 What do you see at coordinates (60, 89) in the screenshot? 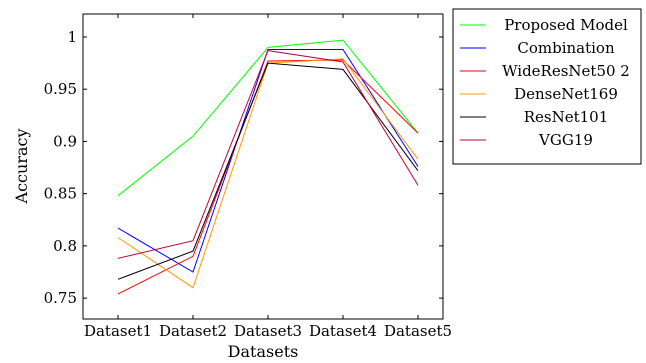
I see `y-tick-label: 0.95` at bounding box center [60, 89].